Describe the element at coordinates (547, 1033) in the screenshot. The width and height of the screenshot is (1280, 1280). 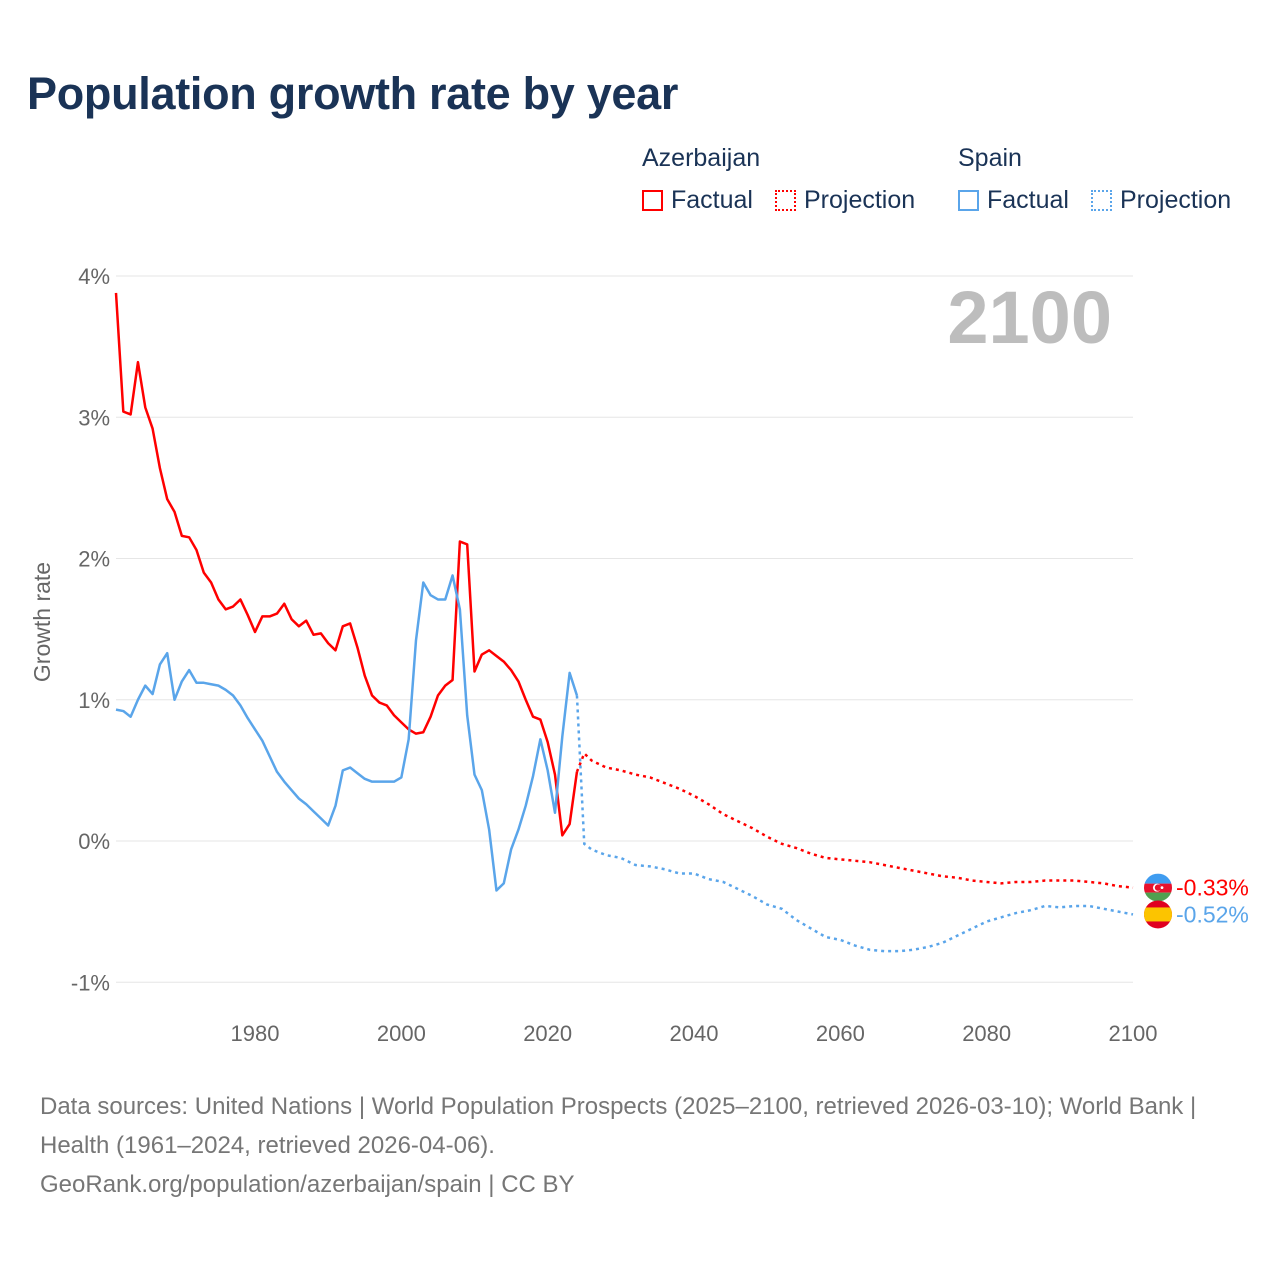
I see `x-tick-label: 2020` at that location.